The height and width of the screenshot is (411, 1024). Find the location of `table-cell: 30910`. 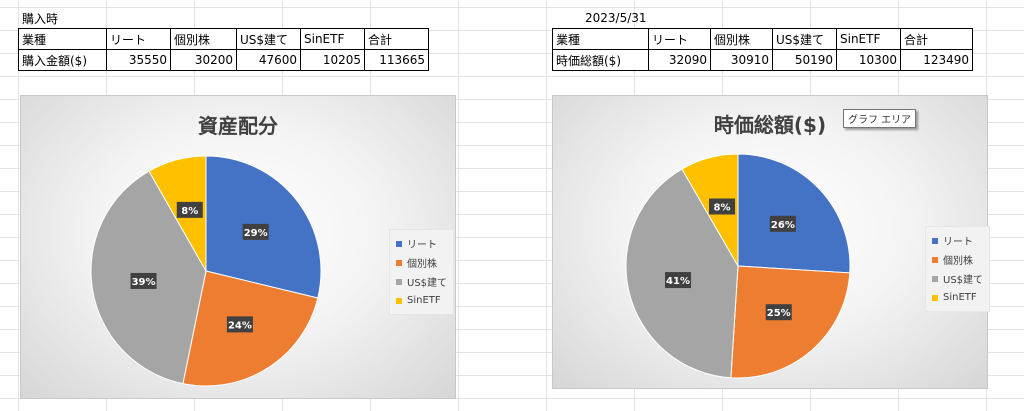

table-cell: 30910 is located at coordinates (741, 60).